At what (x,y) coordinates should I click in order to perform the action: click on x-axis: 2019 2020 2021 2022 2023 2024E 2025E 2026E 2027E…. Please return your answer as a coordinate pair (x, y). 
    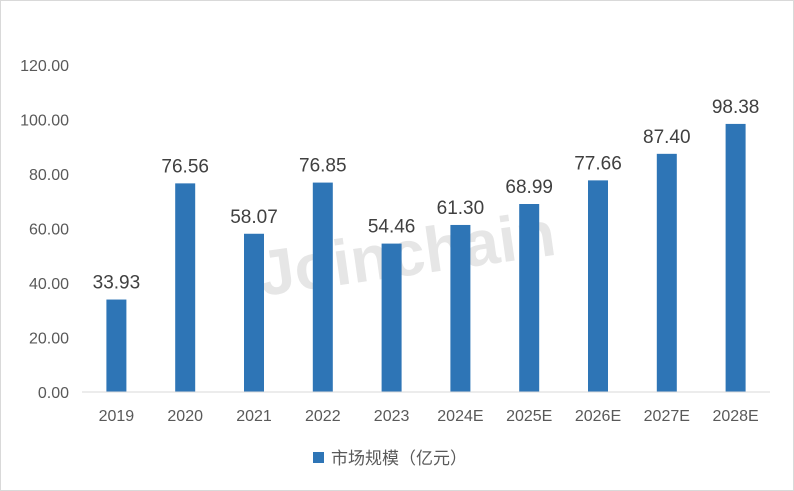
    Looking at the image, I should click on (429, 416).